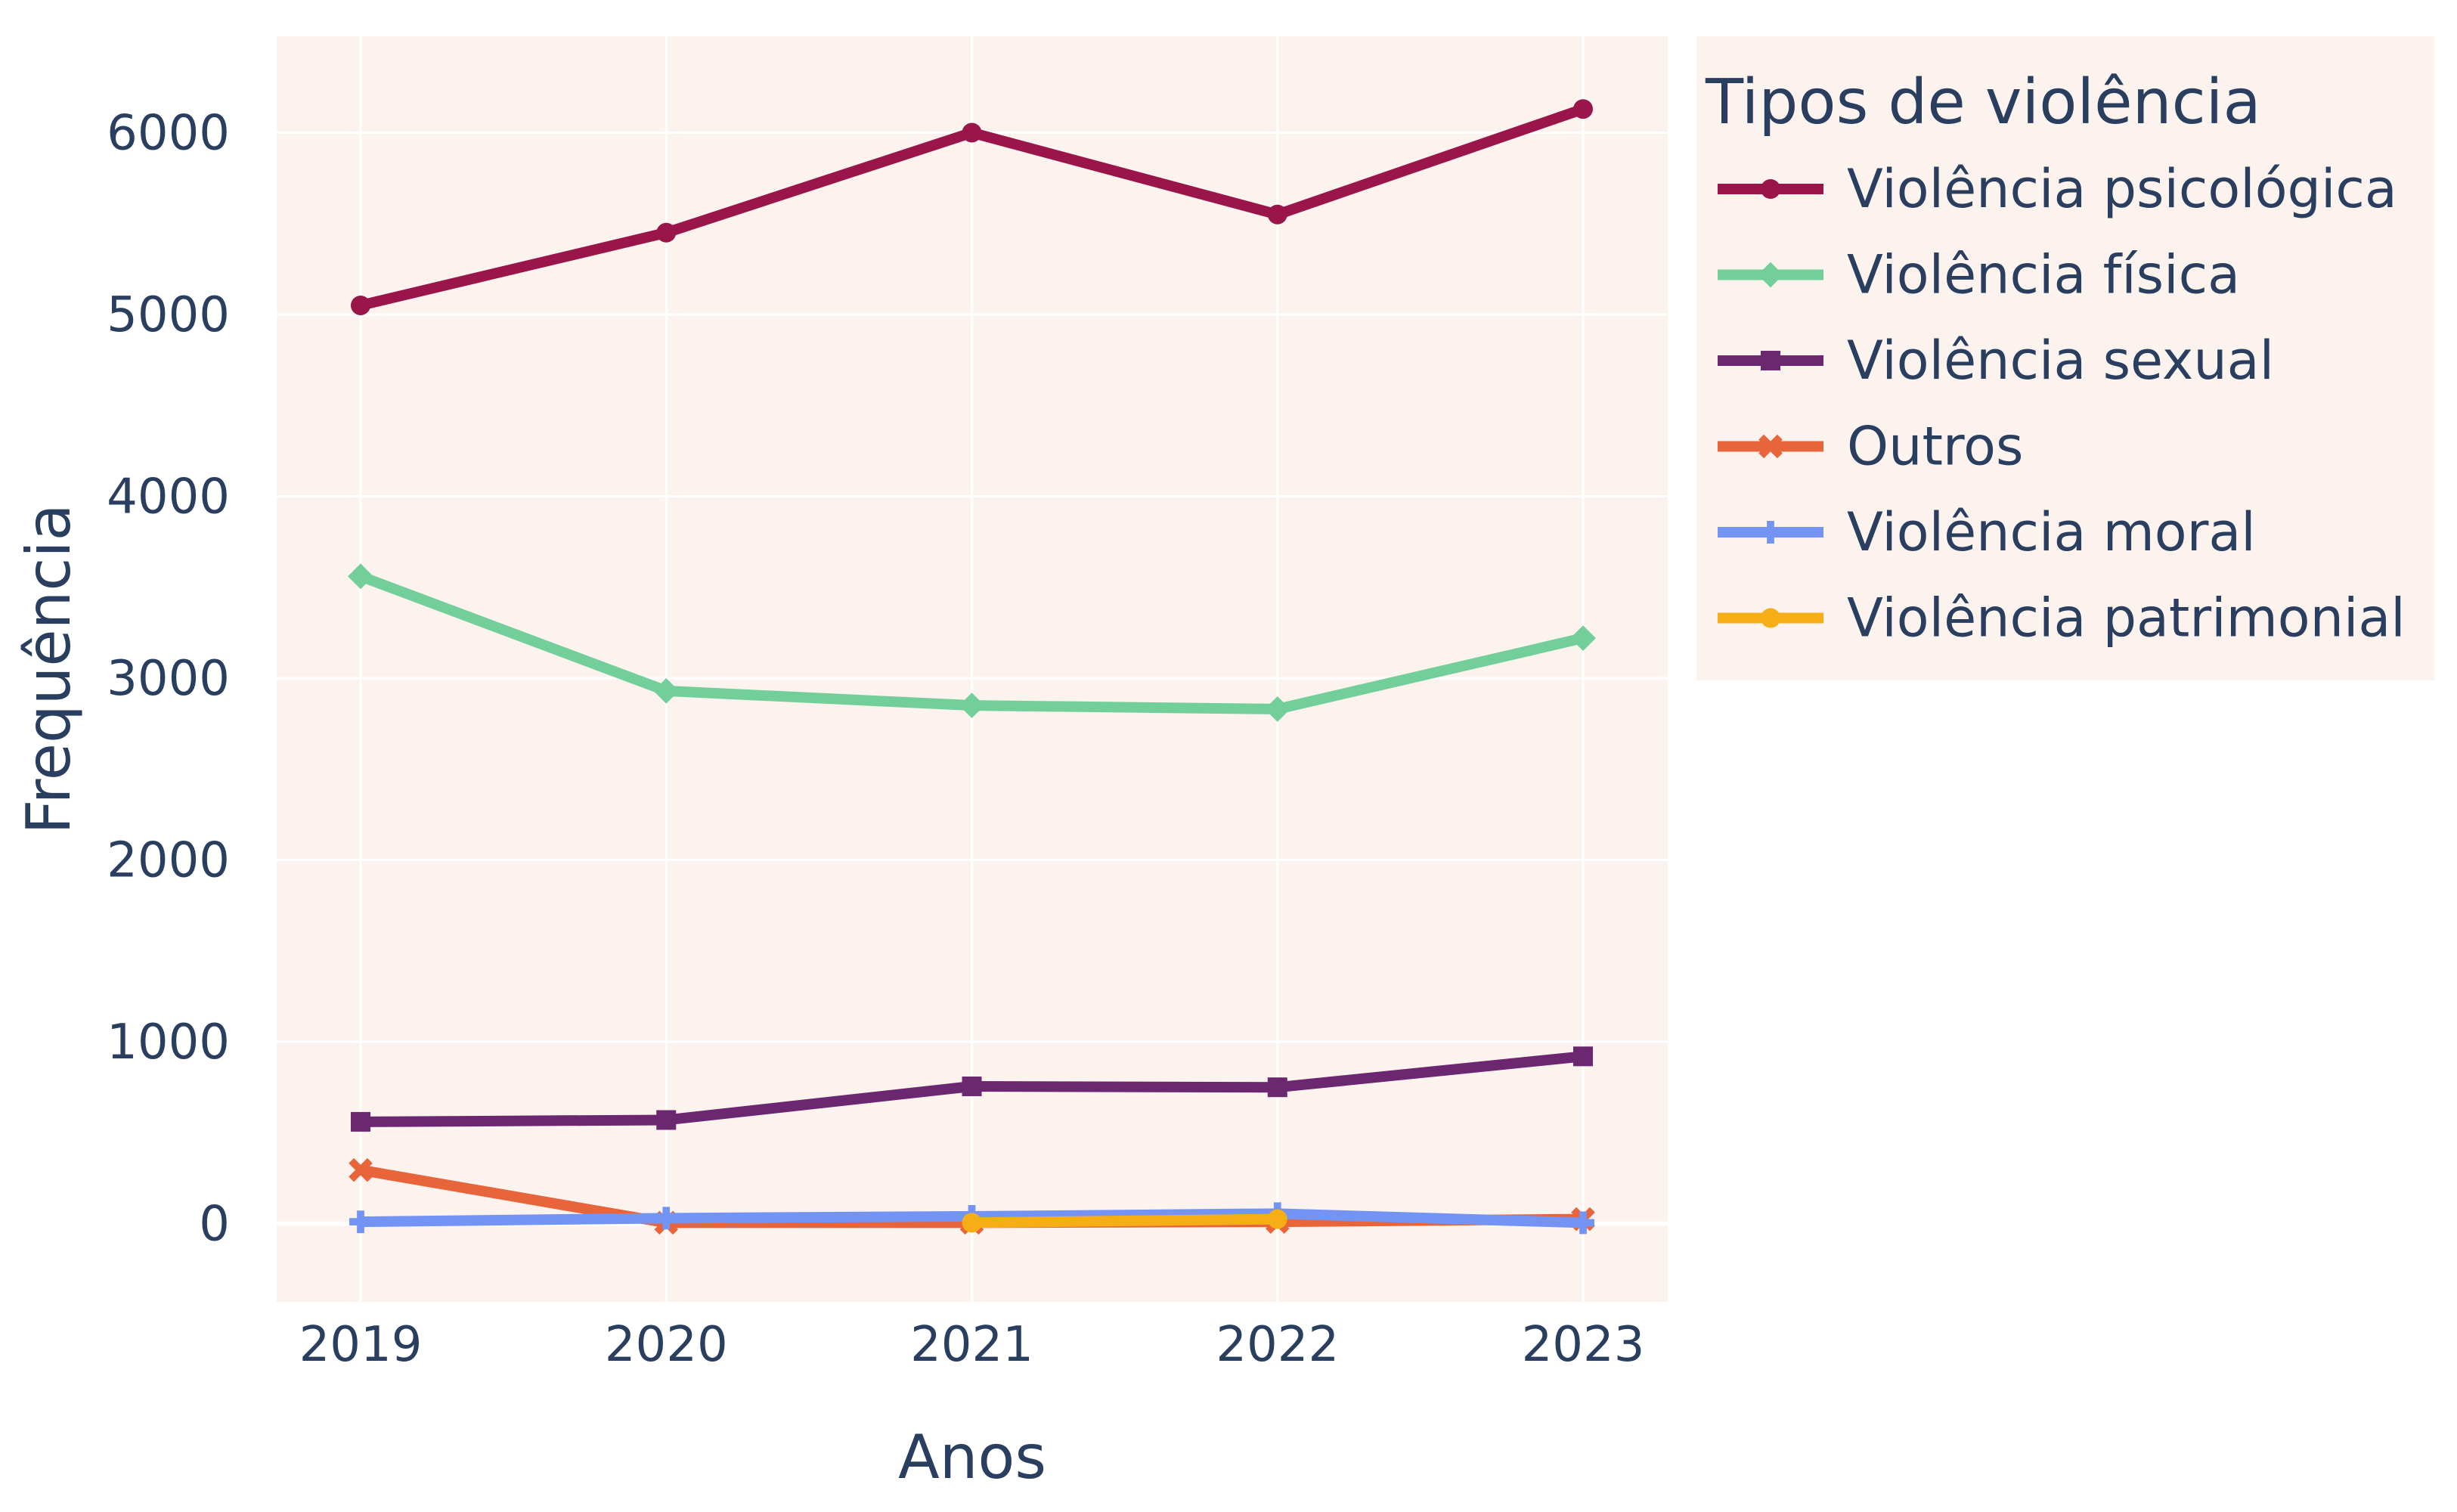  Describe the element at coordinates (2060, 361) in the screenshot. I see `legend-label: Violência sexual` at that location.